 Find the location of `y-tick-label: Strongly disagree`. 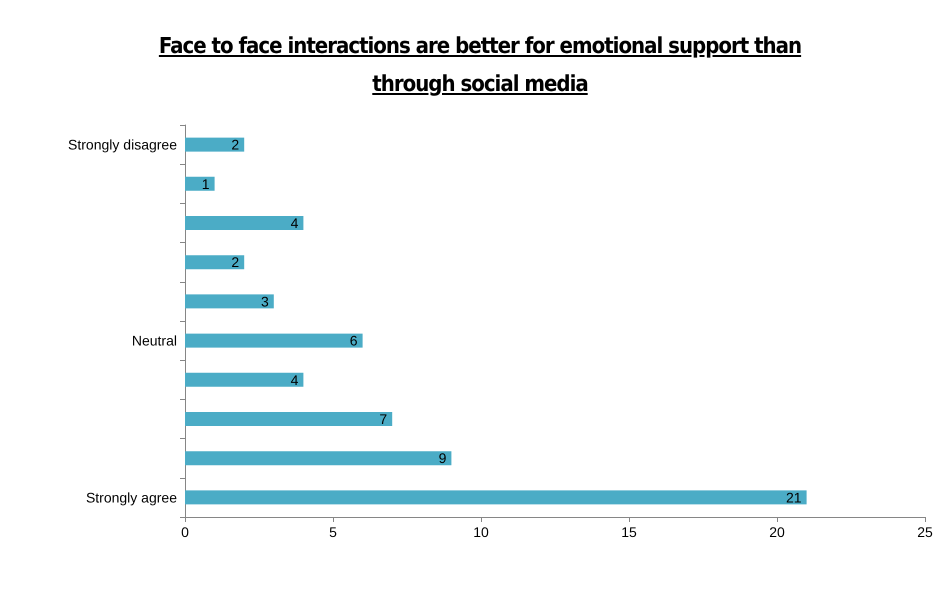

y-tick-label: Strongly disagree is located at coordinates (123, 144).